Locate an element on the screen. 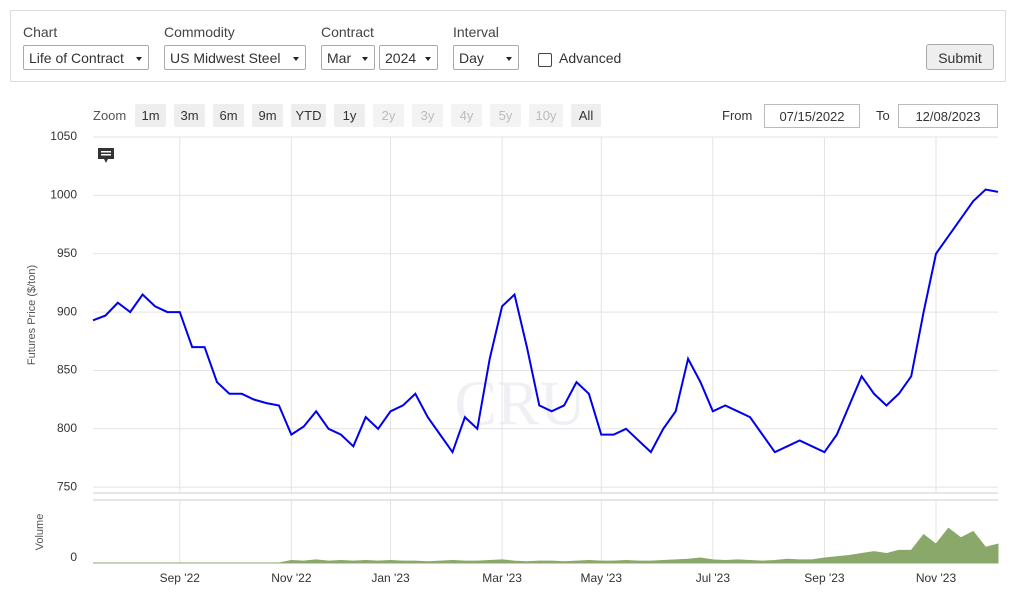 The width and height of the screenshot is (1024, 598). zoom-button: 5y is located at coordinates (505, 115).